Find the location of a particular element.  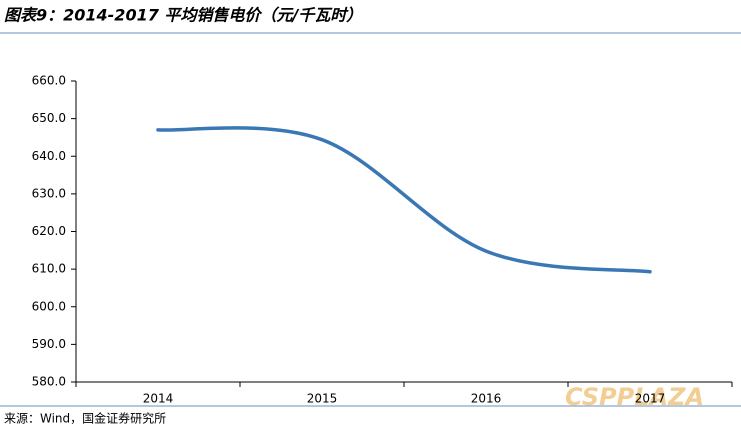

x-tick-label: 2016 is located at coordinates (486, 399).